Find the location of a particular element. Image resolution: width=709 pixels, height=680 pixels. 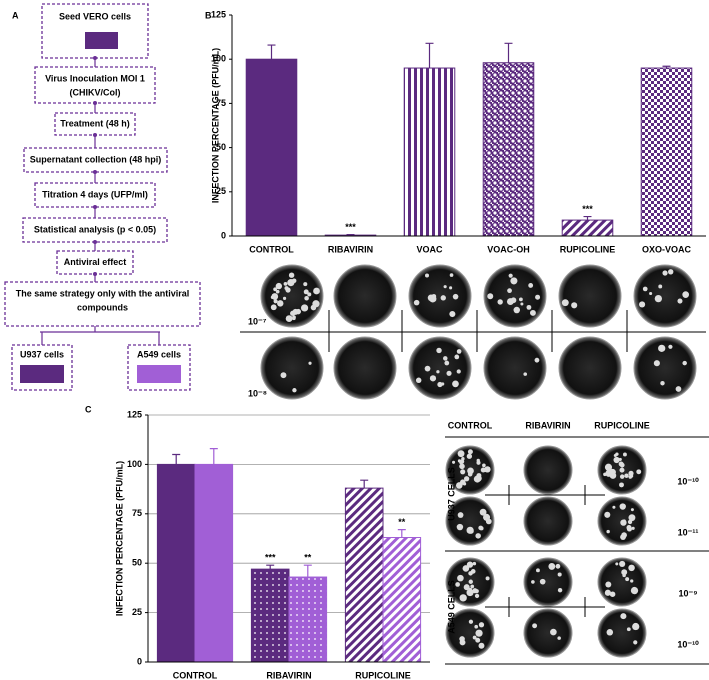

dilution-label: 10⁻⁸ is located at coordinates (257, 393).